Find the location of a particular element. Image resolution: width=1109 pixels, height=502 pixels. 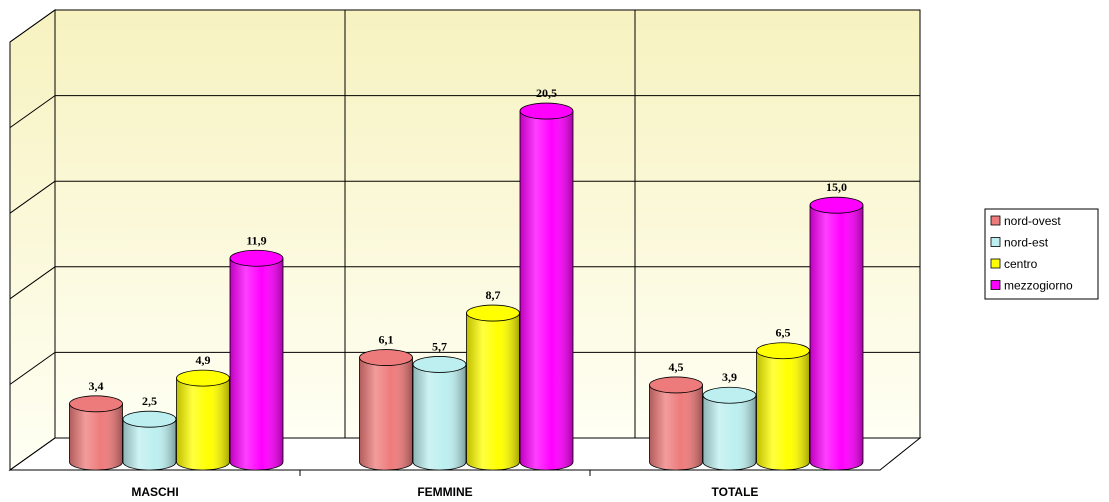

value-label: 6,1 is located at coordinates (386, 340).